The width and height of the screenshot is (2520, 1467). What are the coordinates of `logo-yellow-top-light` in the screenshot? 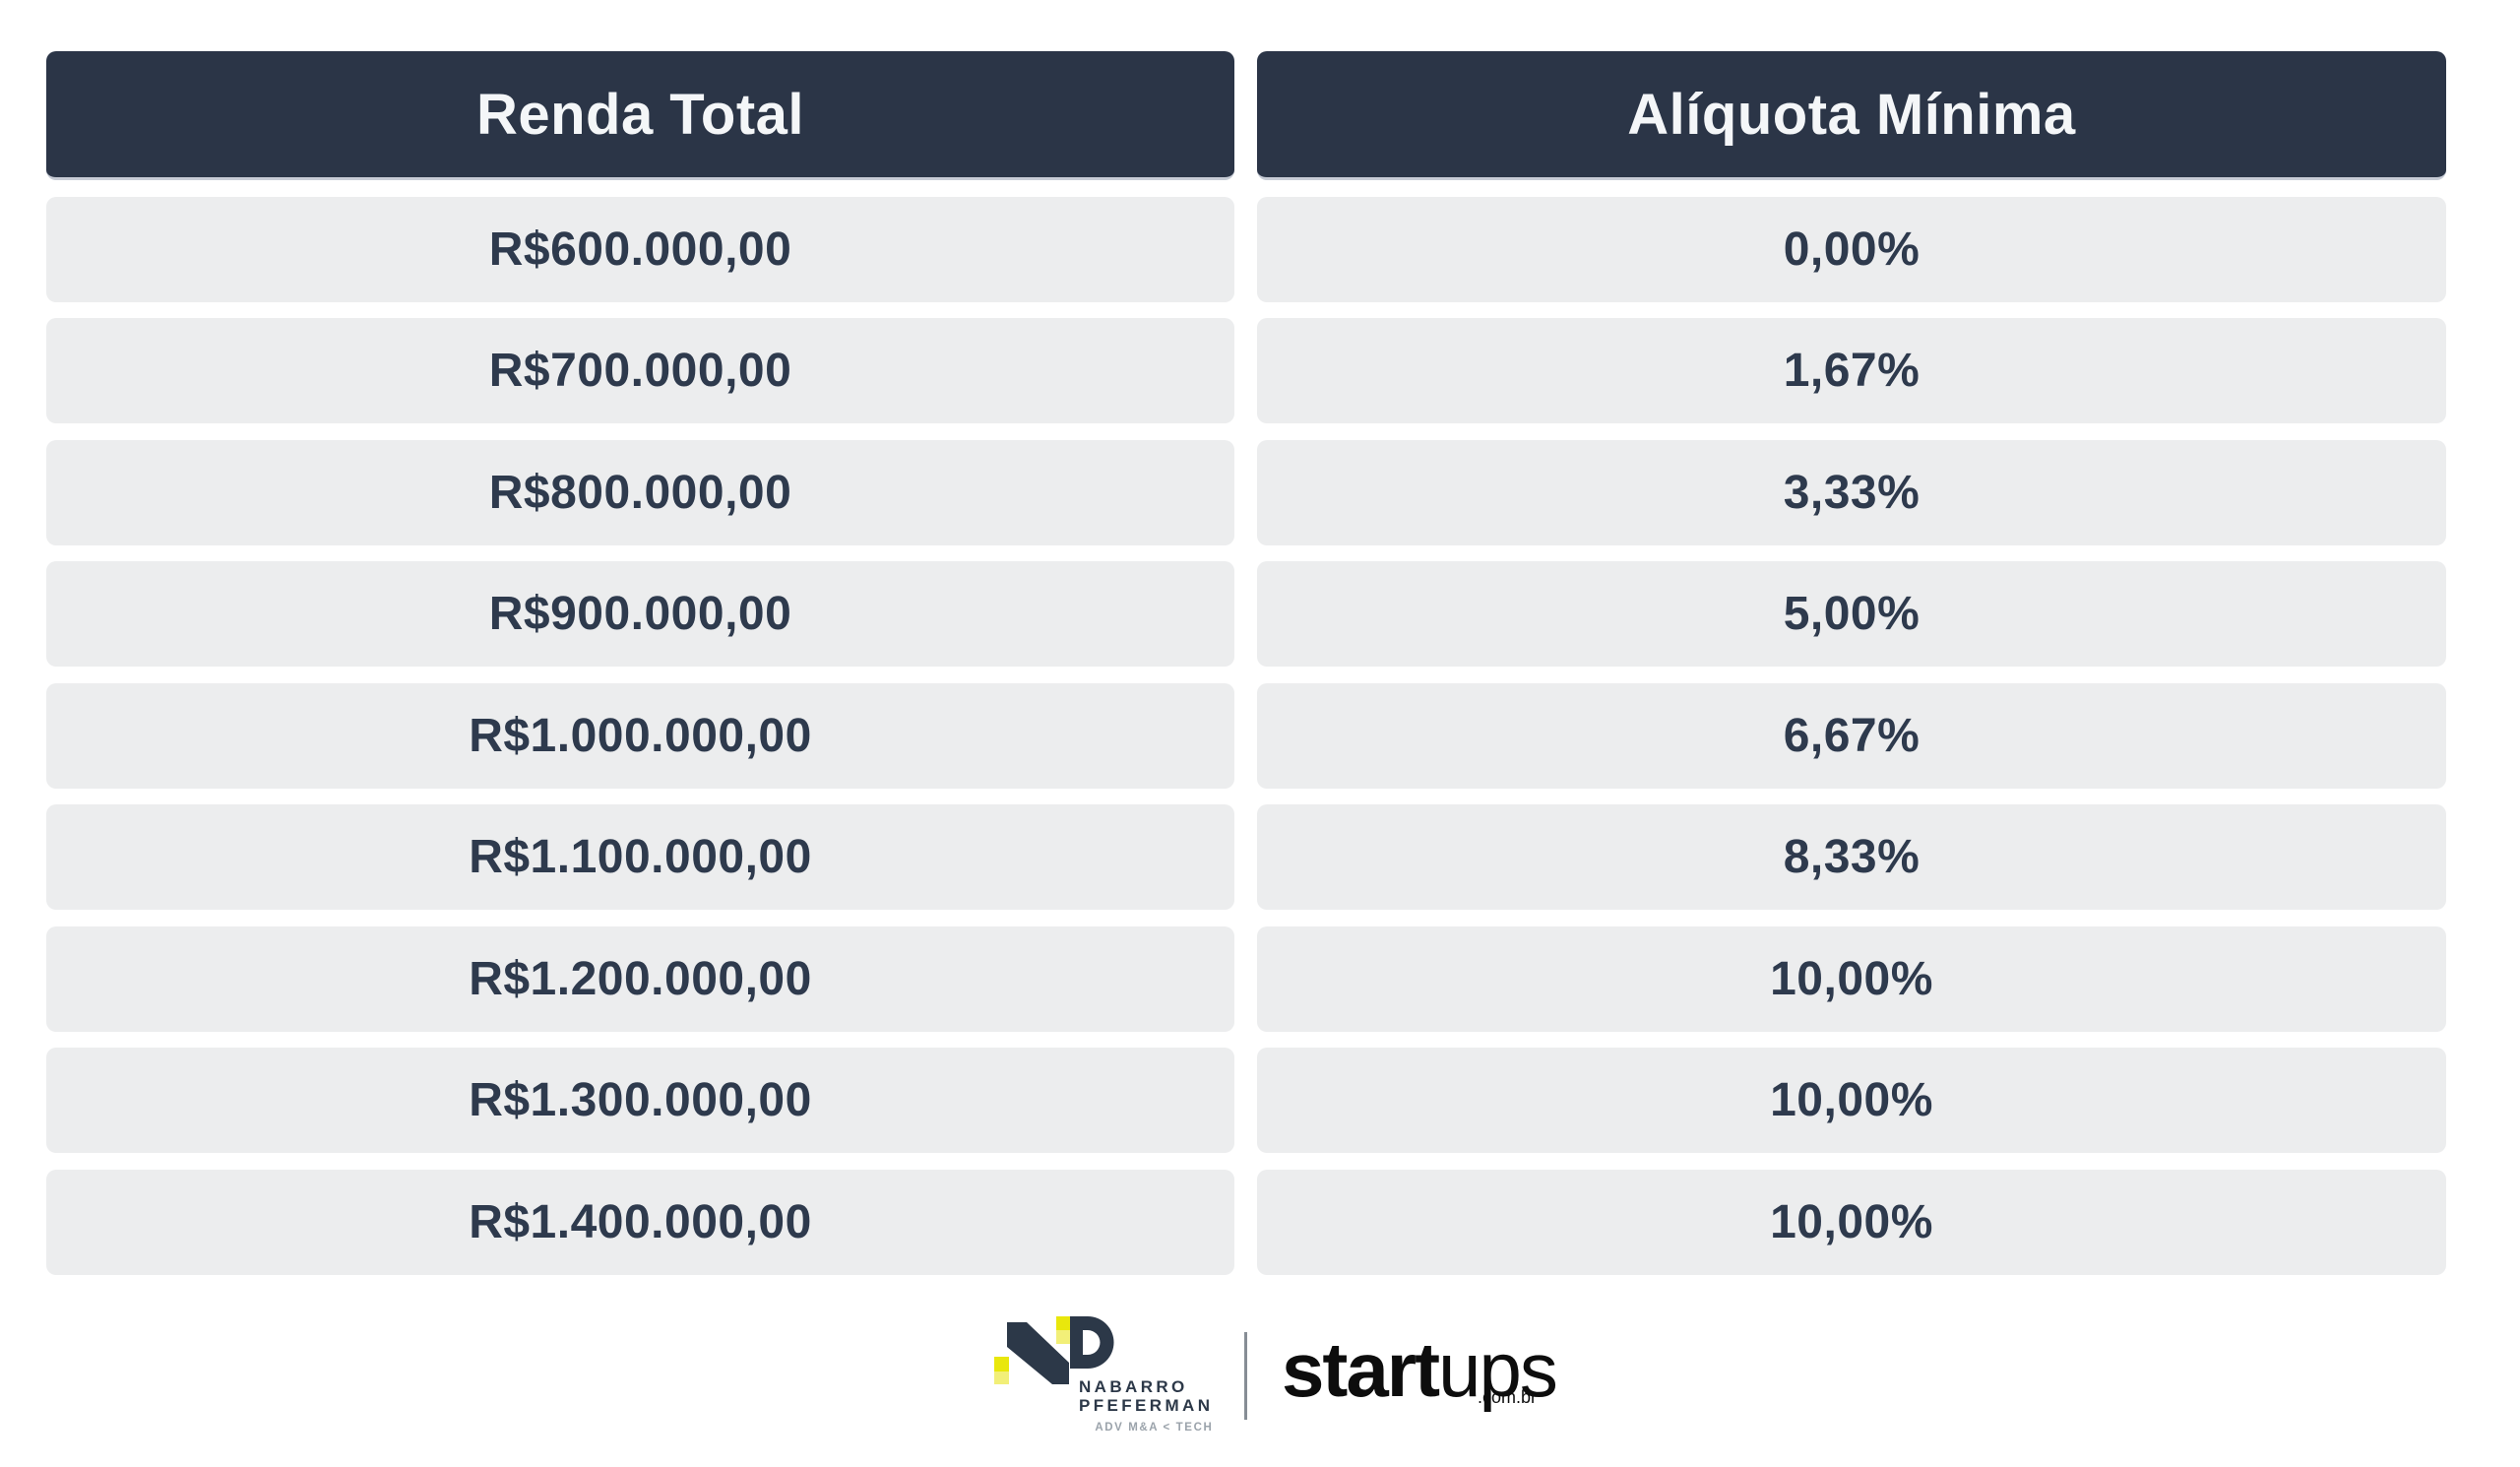 It's located at (1063, 1337).